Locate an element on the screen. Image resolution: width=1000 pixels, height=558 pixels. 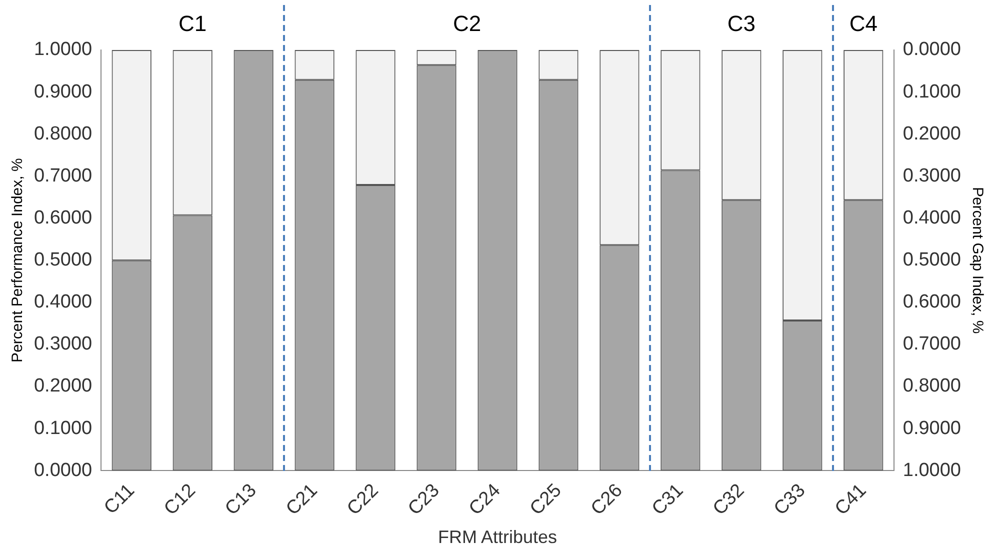
text: C2 is located at coordinates (467, 23).